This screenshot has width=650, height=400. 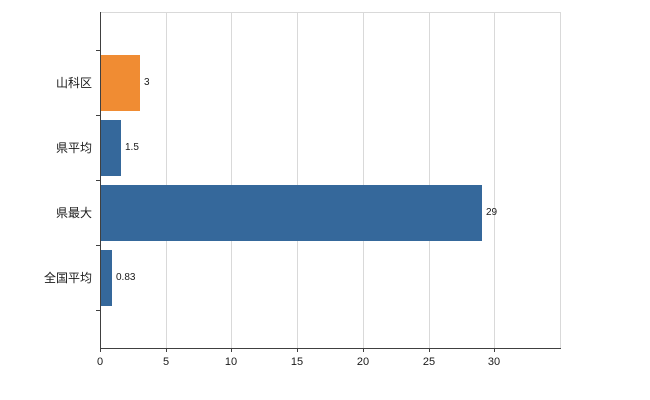 What do you see at coordinates (100, 362) in the screenshot?
I see `x-axis-tick-label: 0` at bounding box center [100, 362].